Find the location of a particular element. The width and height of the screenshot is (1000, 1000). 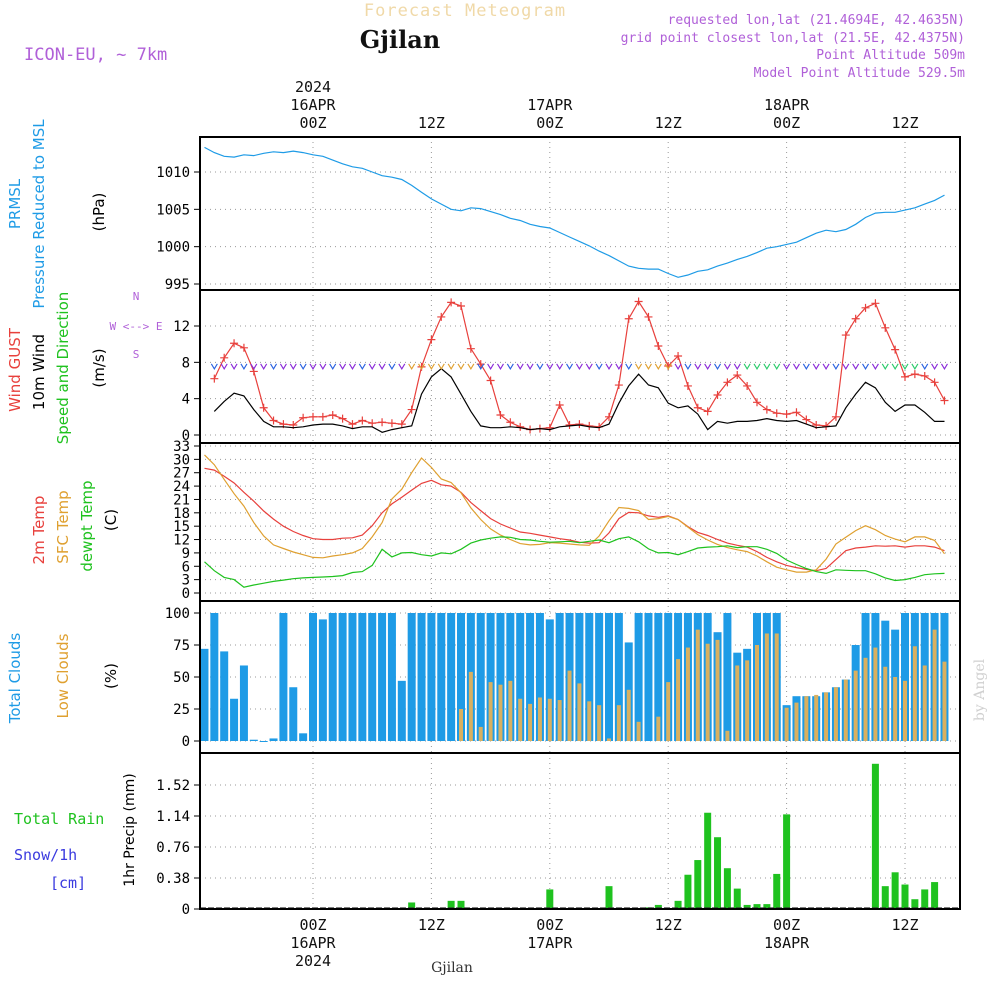

y-tick-label: 1.52 is located at coordinates (173, 786).